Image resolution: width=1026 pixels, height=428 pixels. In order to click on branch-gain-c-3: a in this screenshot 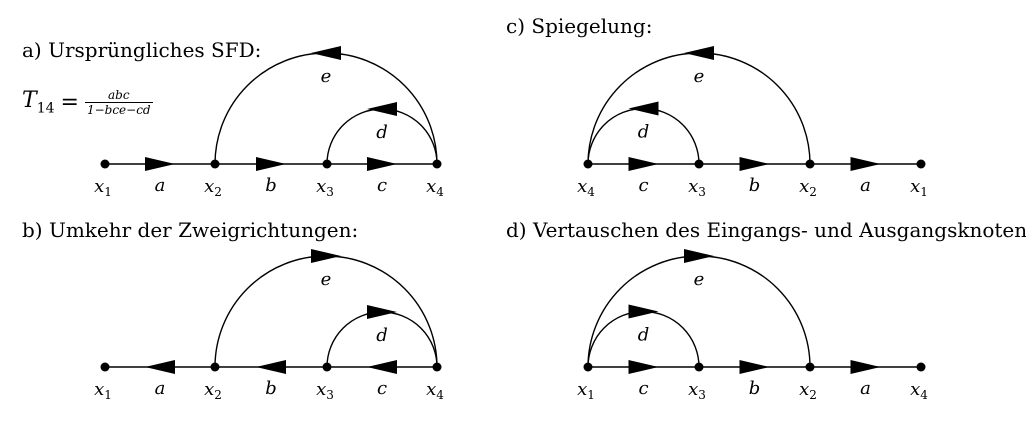, I will do `click(865, 185)`.